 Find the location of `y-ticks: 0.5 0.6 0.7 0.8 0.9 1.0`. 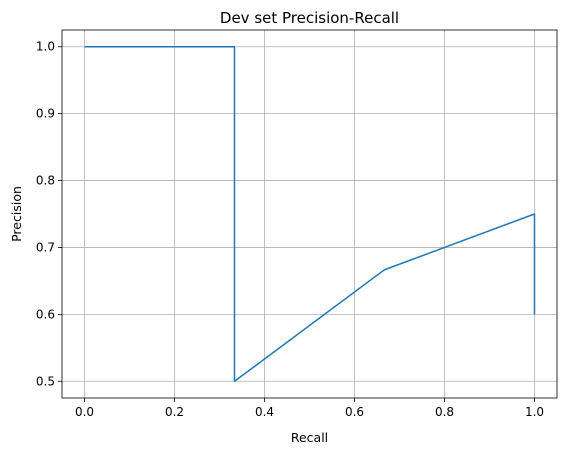

y-ticks: 0.5 0.6 0.7 0.8 0.9 1.0 is located at coordinates (49, 214).